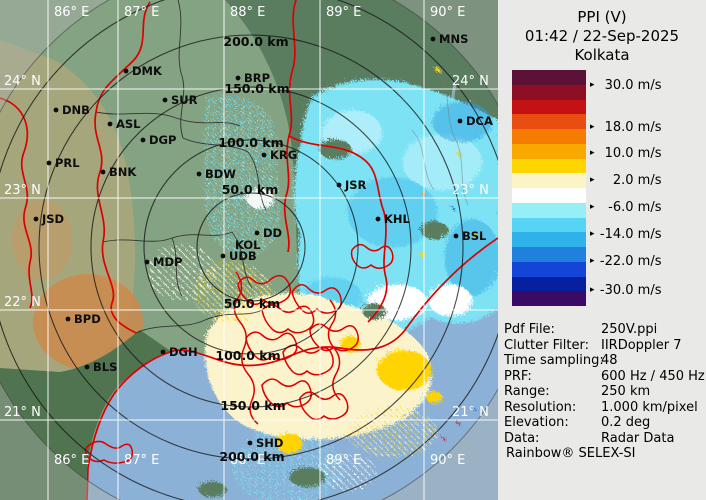  I want to click on metadata-row: Clutter Filter: IIRDoppler 7, so click(604, 346).